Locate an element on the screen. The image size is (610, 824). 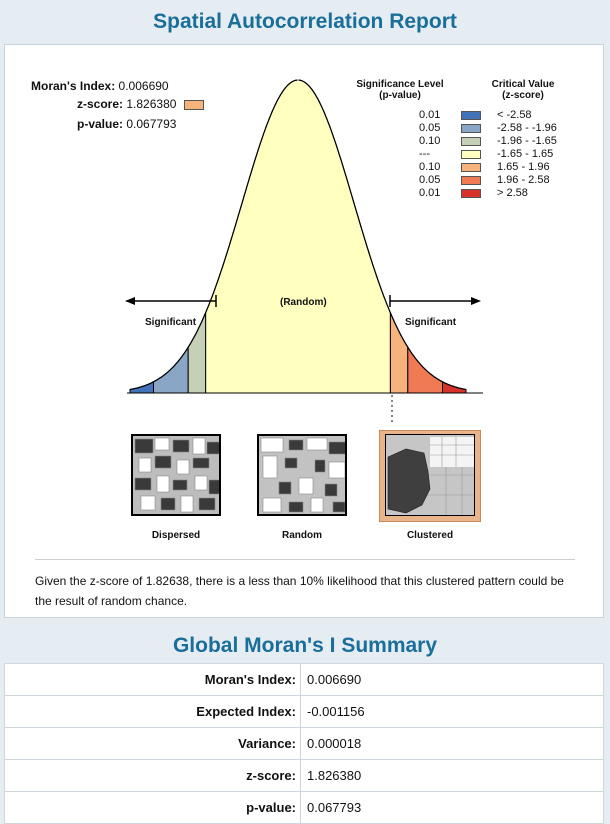
legend-z-range: -1.96 - -1.65 is located at coordinates (527, 141).